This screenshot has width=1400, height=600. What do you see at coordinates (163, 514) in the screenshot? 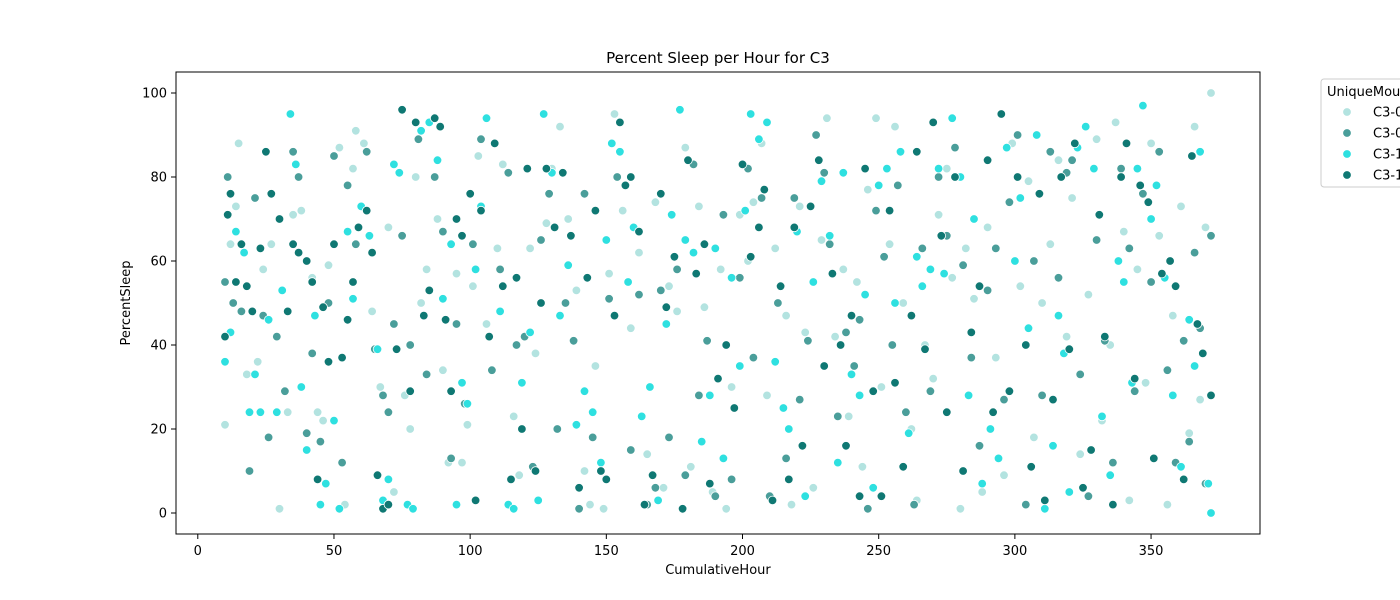
I see `y-tick-label: 0` at bounding box center [163, 514].